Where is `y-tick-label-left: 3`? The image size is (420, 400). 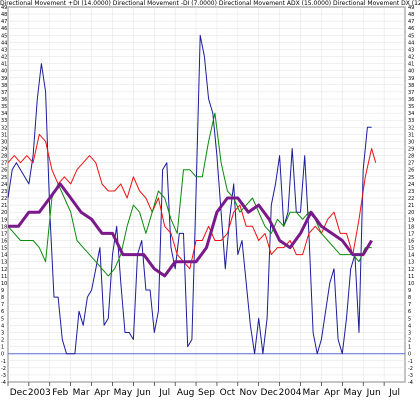 y-tick-label-left: 3 is located at coordinates (2, 333).